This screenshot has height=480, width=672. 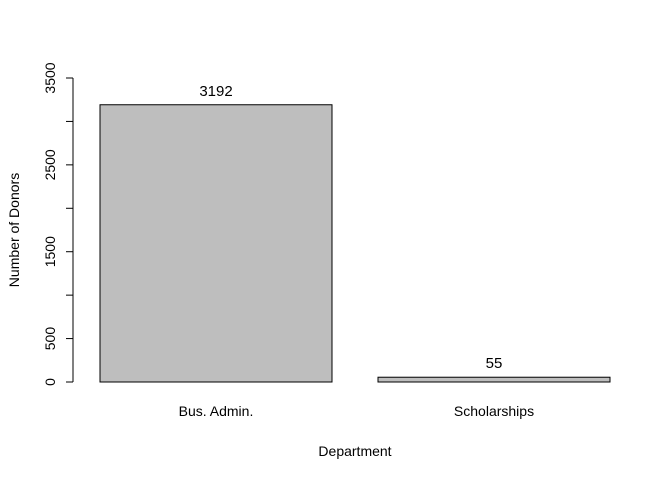 I want to click on x-axis-title: Department, so click(x=354, y=451).